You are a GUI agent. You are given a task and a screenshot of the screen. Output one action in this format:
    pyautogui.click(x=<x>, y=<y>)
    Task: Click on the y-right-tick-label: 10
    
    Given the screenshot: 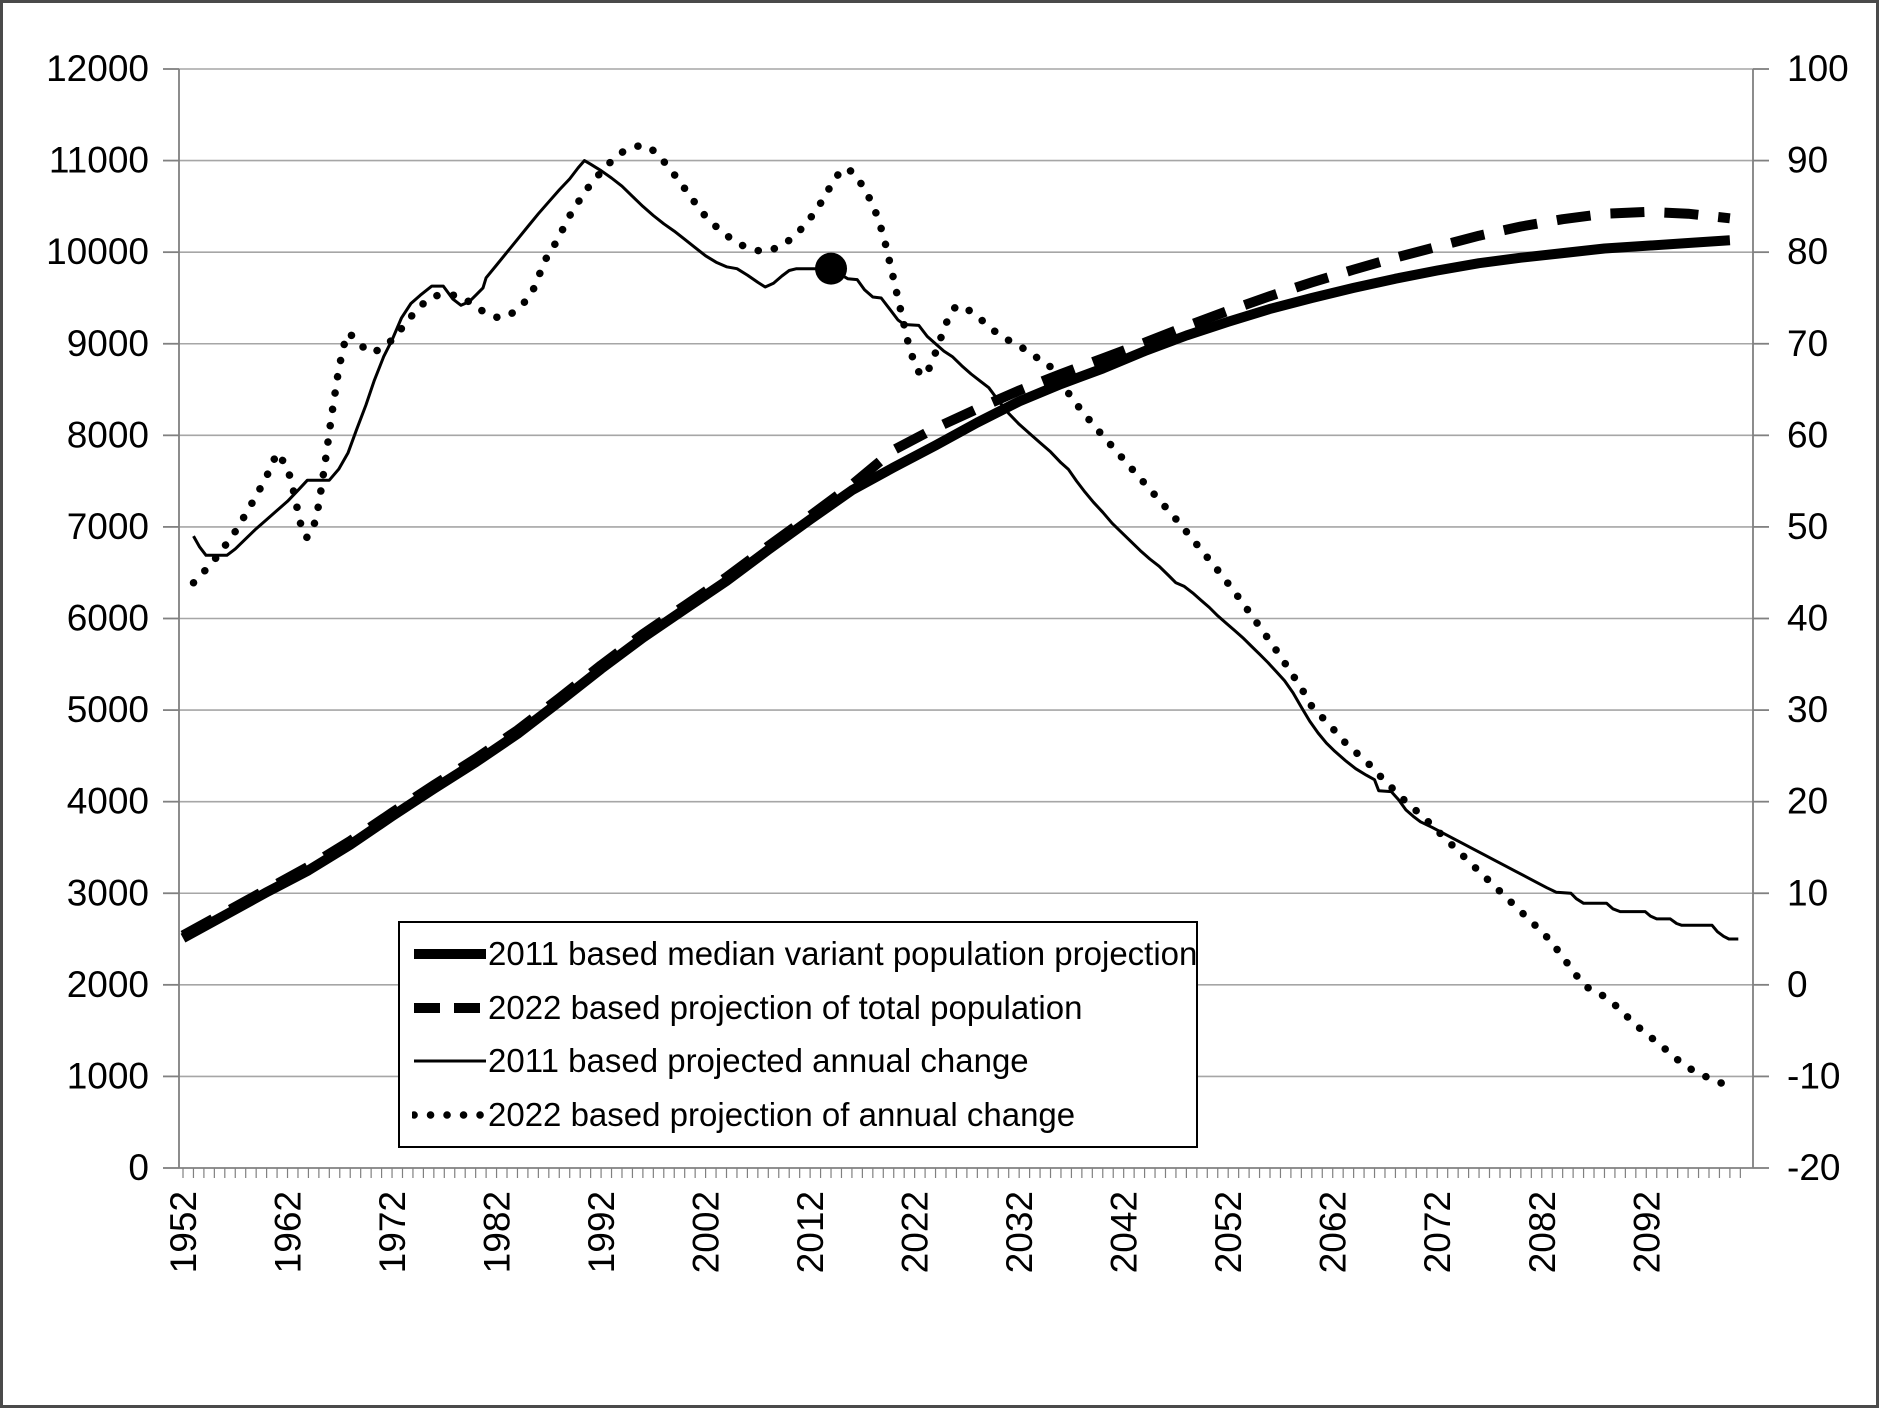 What is the action you would take?
    pyautogui.click(x=1807, y=892)
    